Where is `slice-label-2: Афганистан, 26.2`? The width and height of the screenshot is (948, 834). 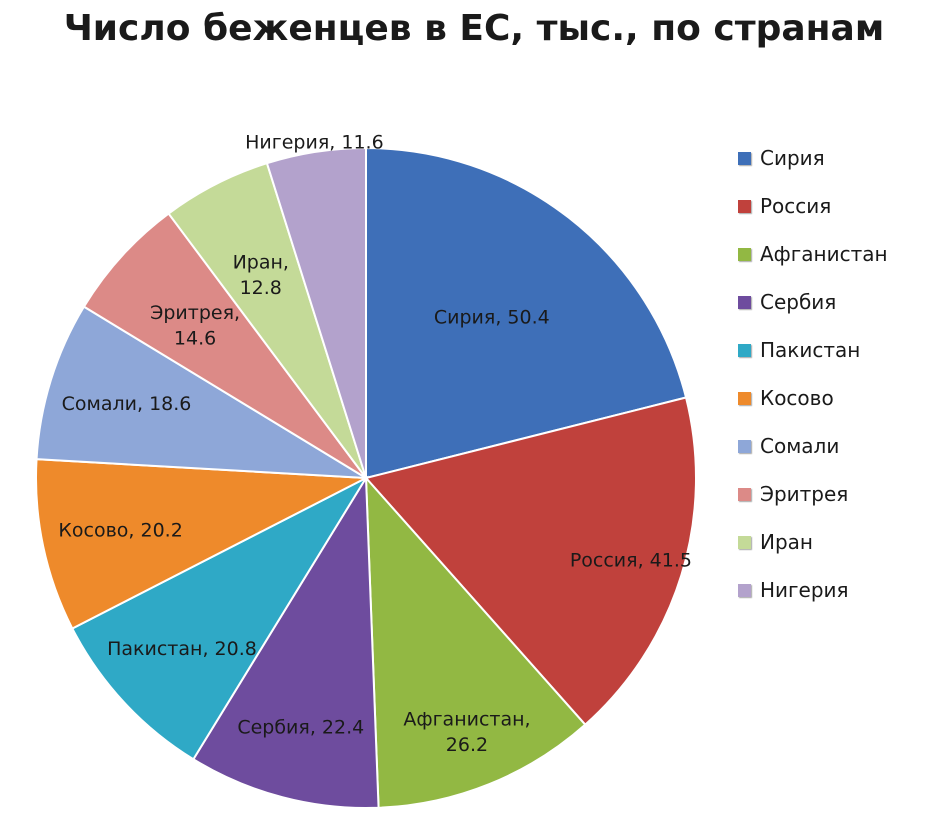
slice-label-2: Афганистан, 26.2 is located at coordinates (466, 732).